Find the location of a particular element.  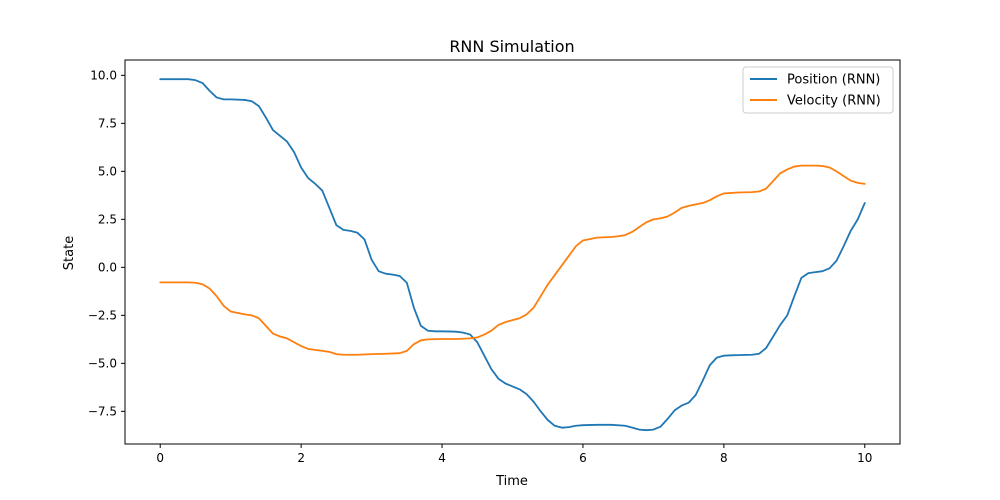

y-tick-label: 5.0 is located at coordinates (107, 171).